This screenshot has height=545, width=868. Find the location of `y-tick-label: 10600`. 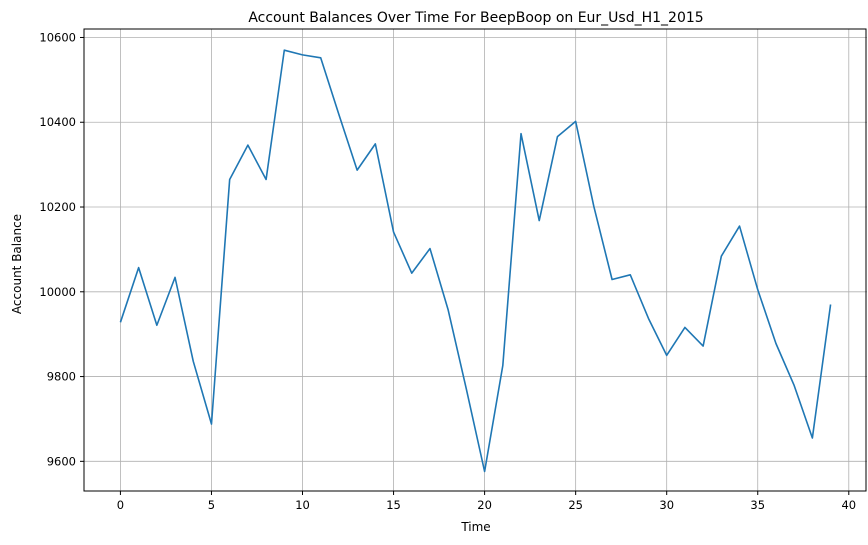

y-tick-label: 10600 is located at coordinates (57, 37).